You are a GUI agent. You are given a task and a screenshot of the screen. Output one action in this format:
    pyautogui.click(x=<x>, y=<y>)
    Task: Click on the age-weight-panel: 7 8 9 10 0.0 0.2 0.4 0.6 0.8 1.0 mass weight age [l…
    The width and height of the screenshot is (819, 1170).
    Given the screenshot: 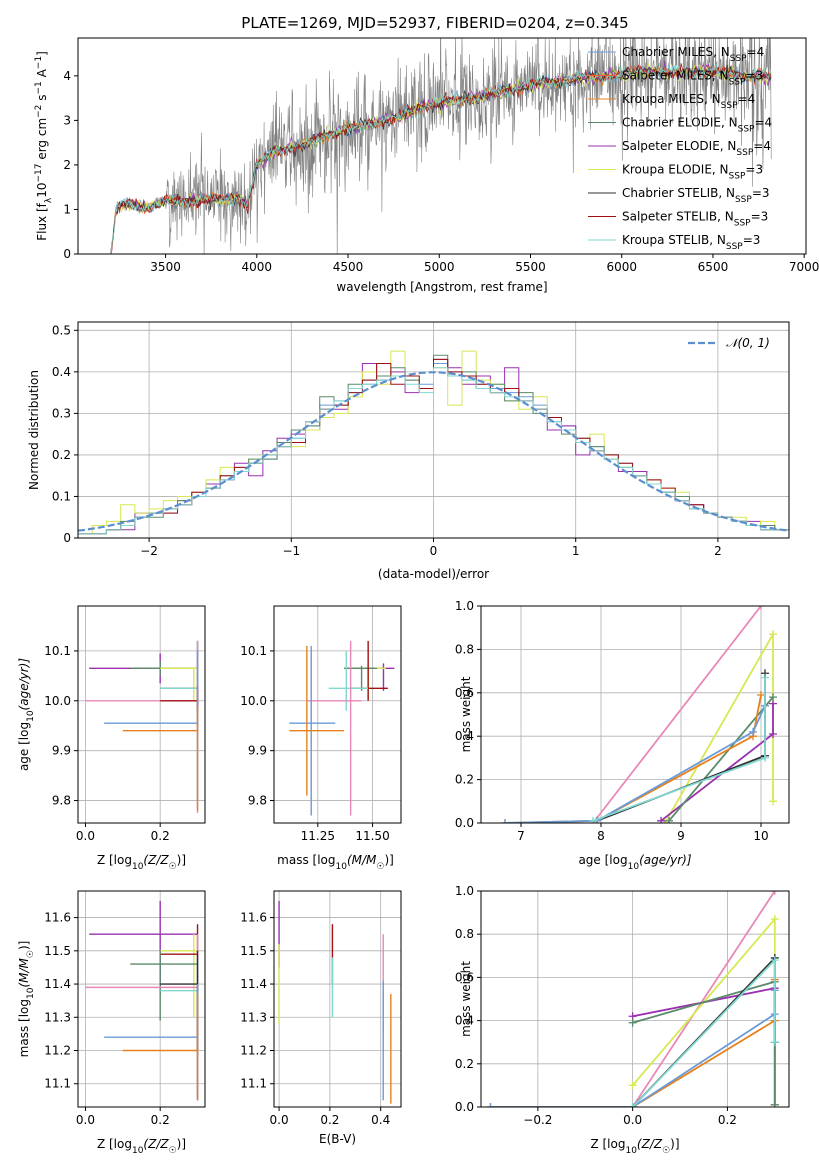 What is the action you would take?
    pyautogui.click(x=622, y=735)
    